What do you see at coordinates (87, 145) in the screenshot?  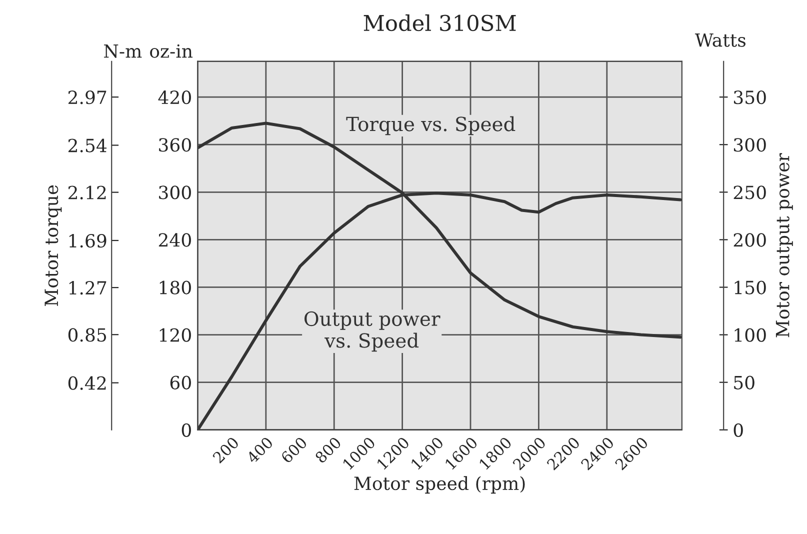 I see `y3-tick-label: 2.54` at bounding box center [87, 145].